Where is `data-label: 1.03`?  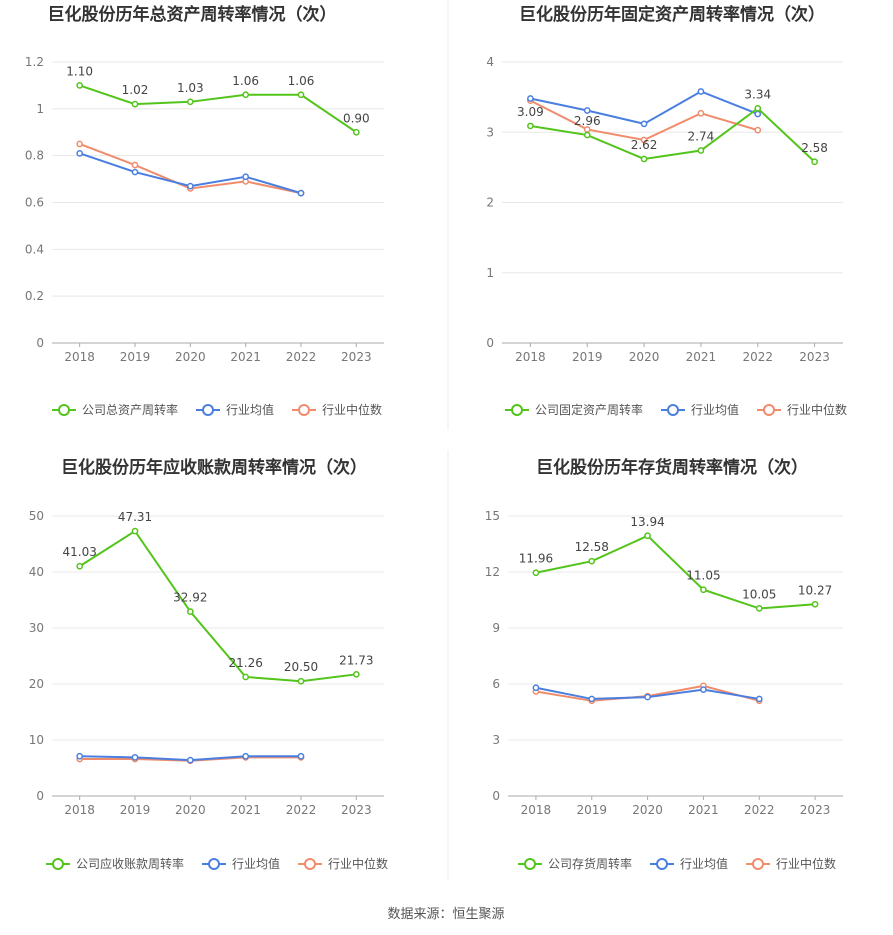 data-label: 1.03 is located at coordinates (190, 88).